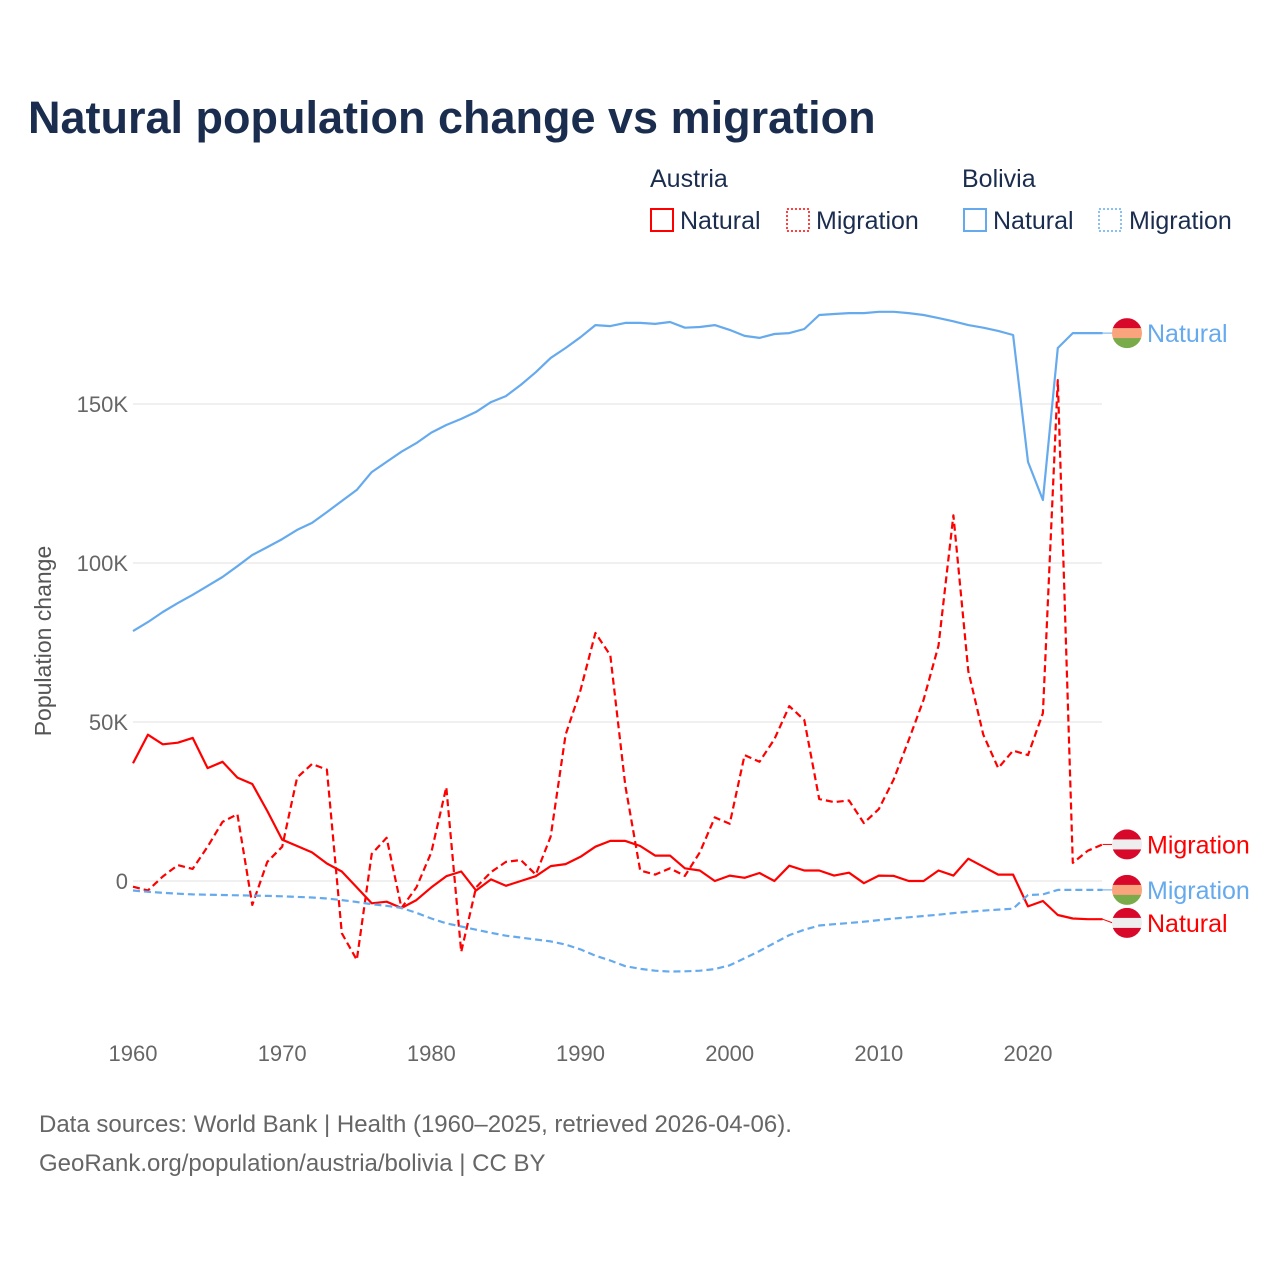  I want to click on x-tick-label: 1990, so click(580, 1053).